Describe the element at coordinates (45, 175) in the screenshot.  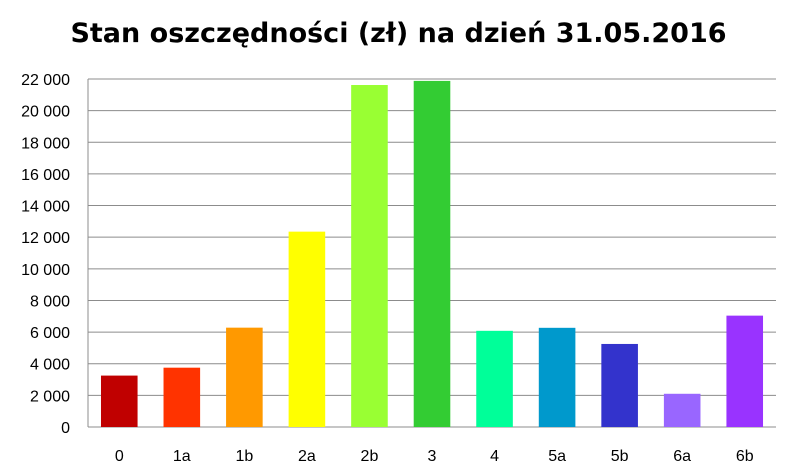
I see `y-tick-label: 16 000` at that location.